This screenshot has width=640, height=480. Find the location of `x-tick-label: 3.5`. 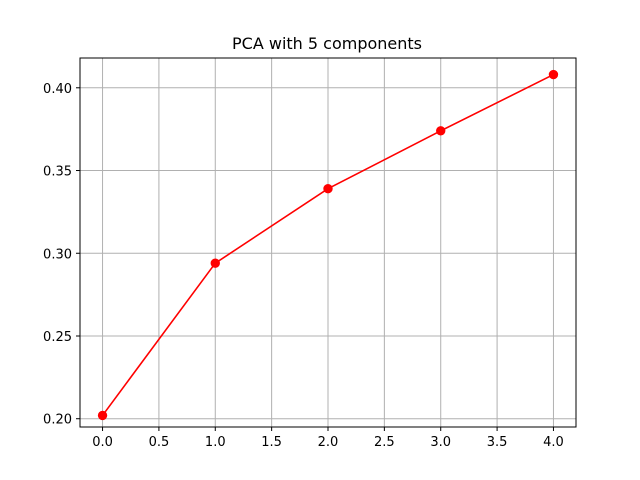

x-tick-label: 3.5 is located at coordinates (497, 442).